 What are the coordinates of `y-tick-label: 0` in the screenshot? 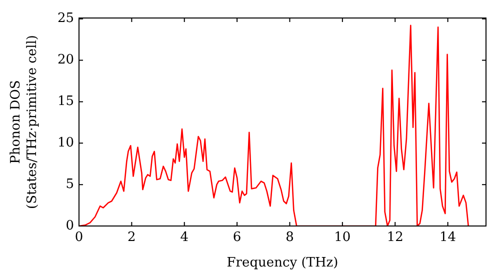 It's located at (70, 226).